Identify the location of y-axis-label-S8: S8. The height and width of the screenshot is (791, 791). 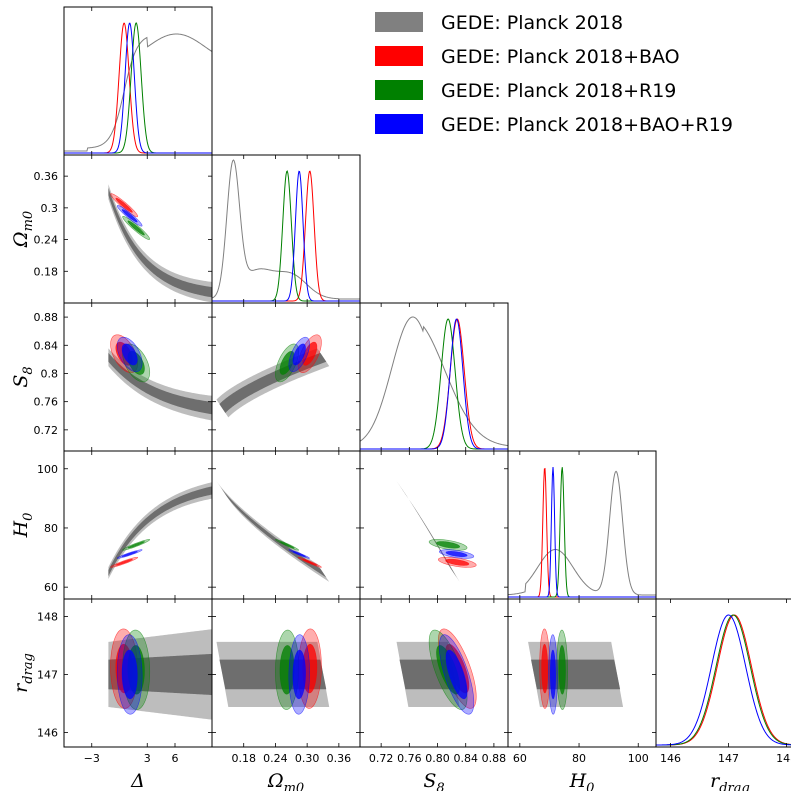
(23, 376).